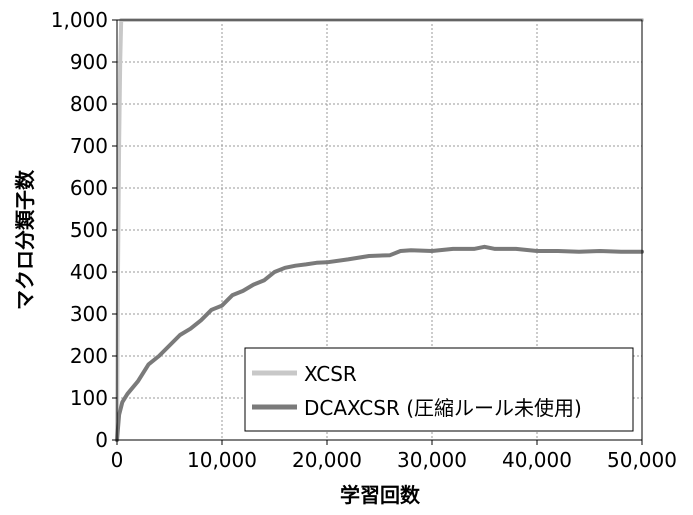 The image size is (693, 515). I want to click on y-tick-label: 200, so click(89, 356).